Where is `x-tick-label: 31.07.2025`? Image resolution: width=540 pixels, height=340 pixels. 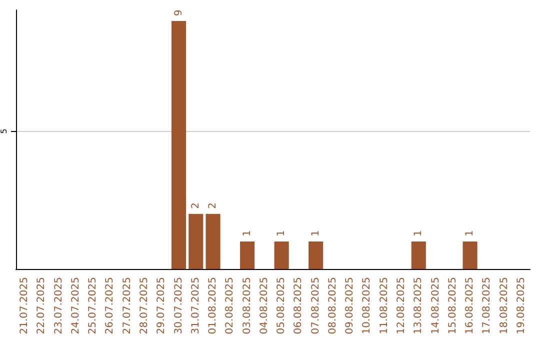
x-tick-label: 31.07.2025 is located at coordinates (196, 305).